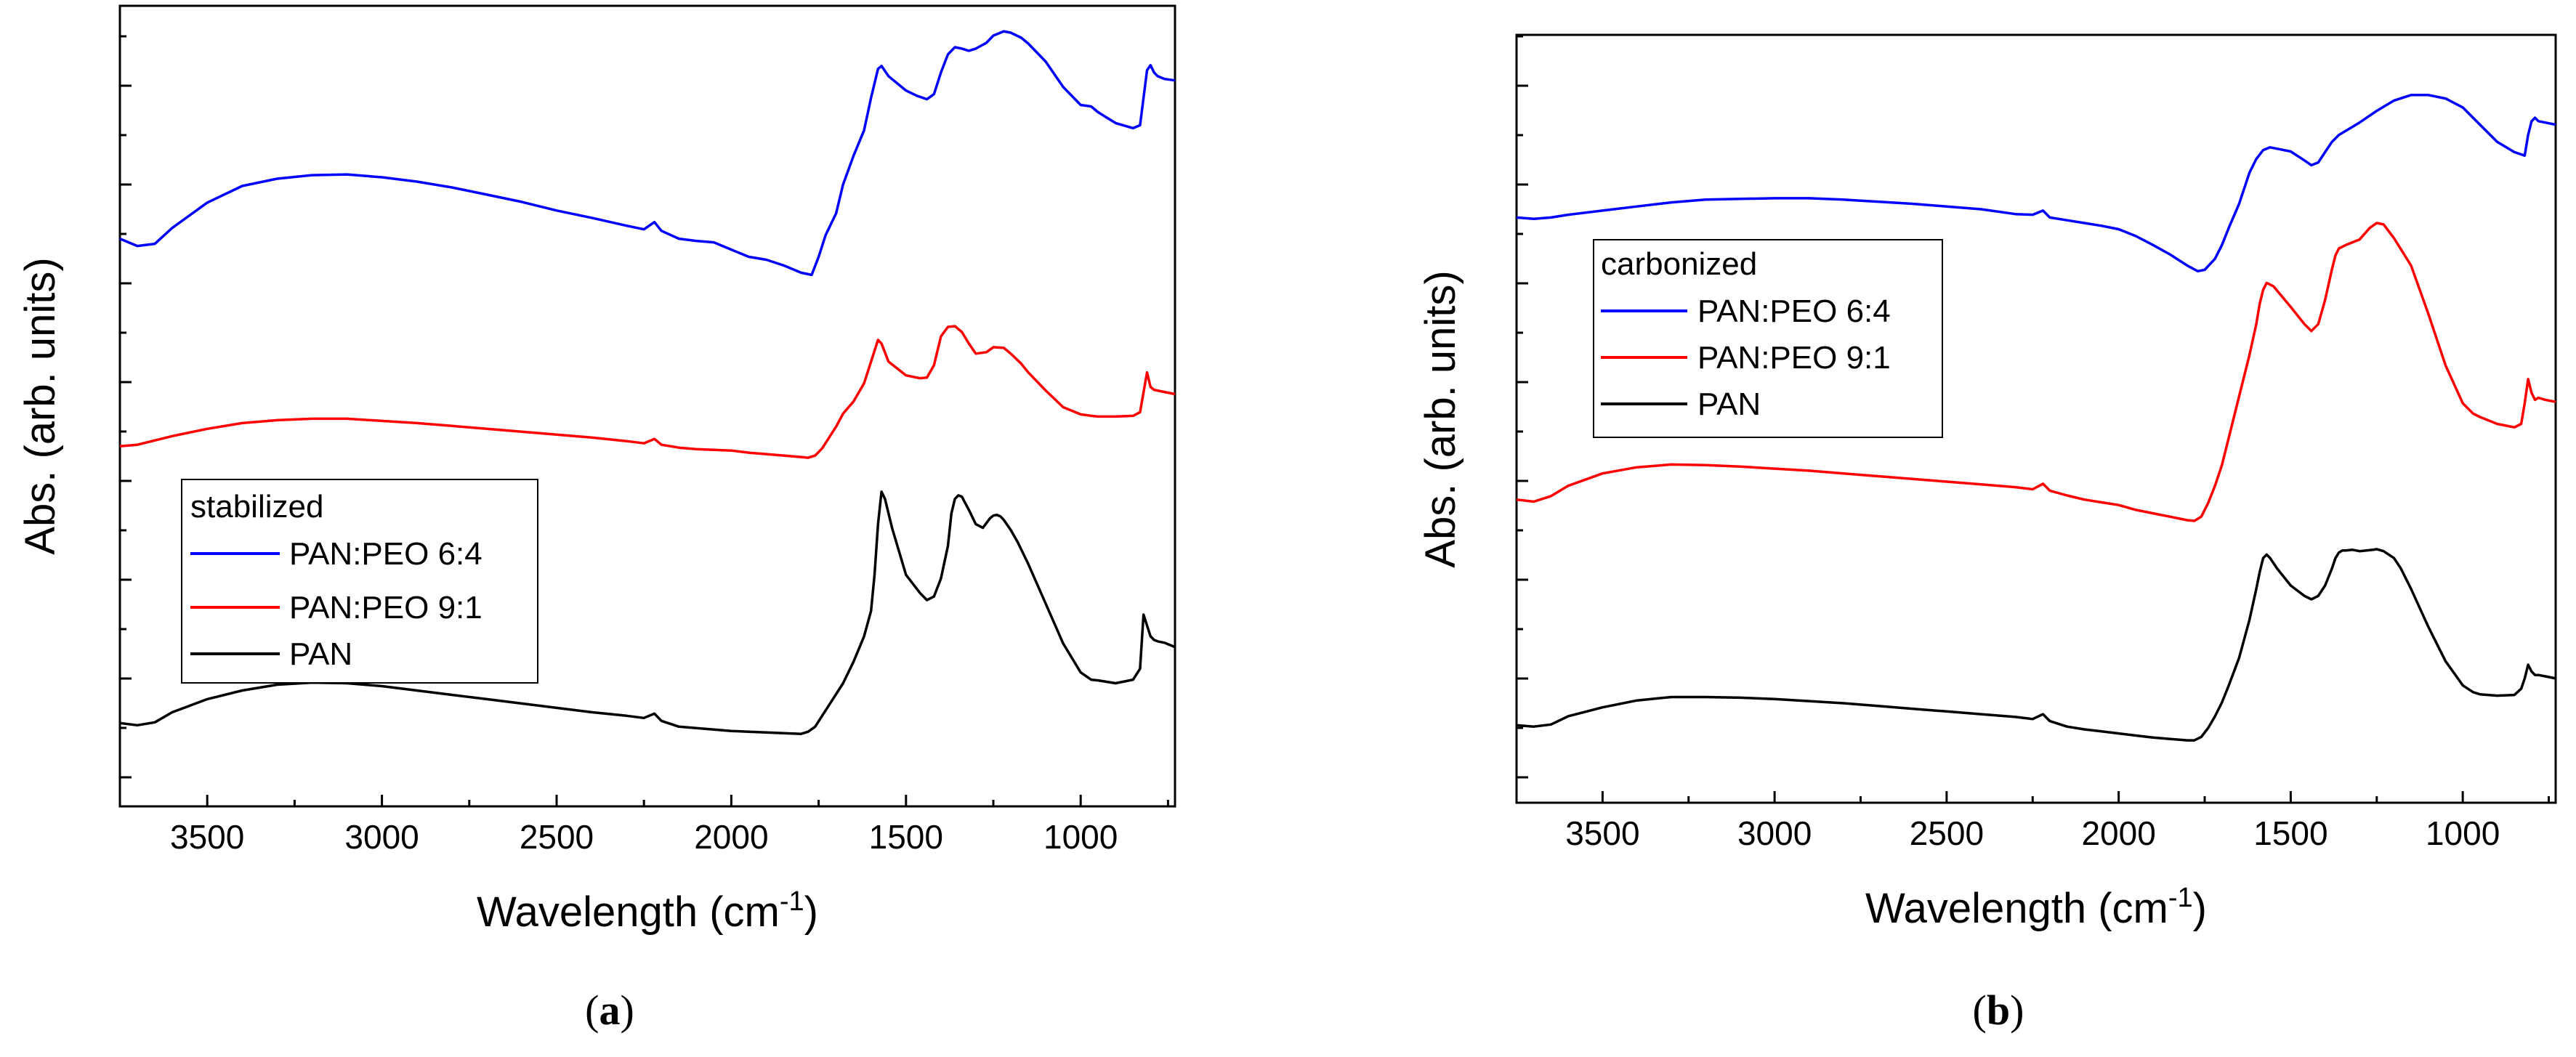  I want to click on panel-a-legend-title: stabilized, so click(256, 507).